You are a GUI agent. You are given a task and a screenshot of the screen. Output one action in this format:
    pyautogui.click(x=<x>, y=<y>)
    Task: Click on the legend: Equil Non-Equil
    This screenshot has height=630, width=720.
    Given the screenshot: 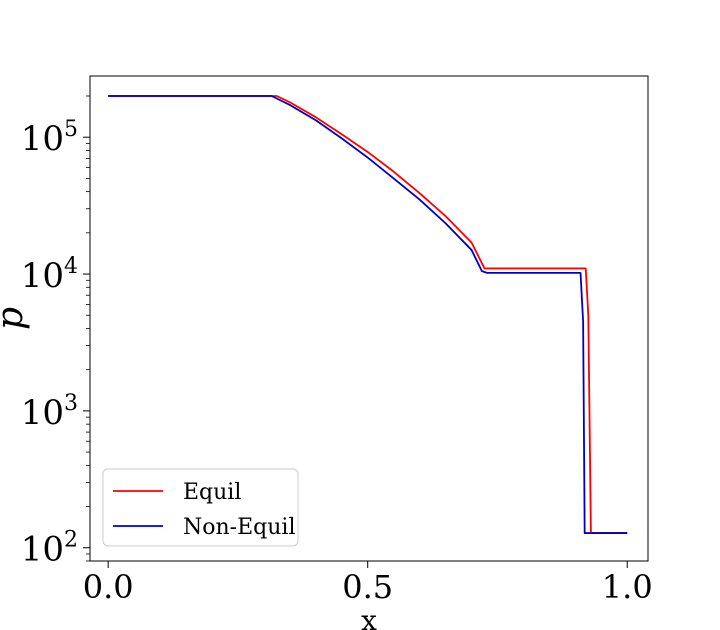 What is the action you would take?
    pyautogui.click(x=200, y=507)
    